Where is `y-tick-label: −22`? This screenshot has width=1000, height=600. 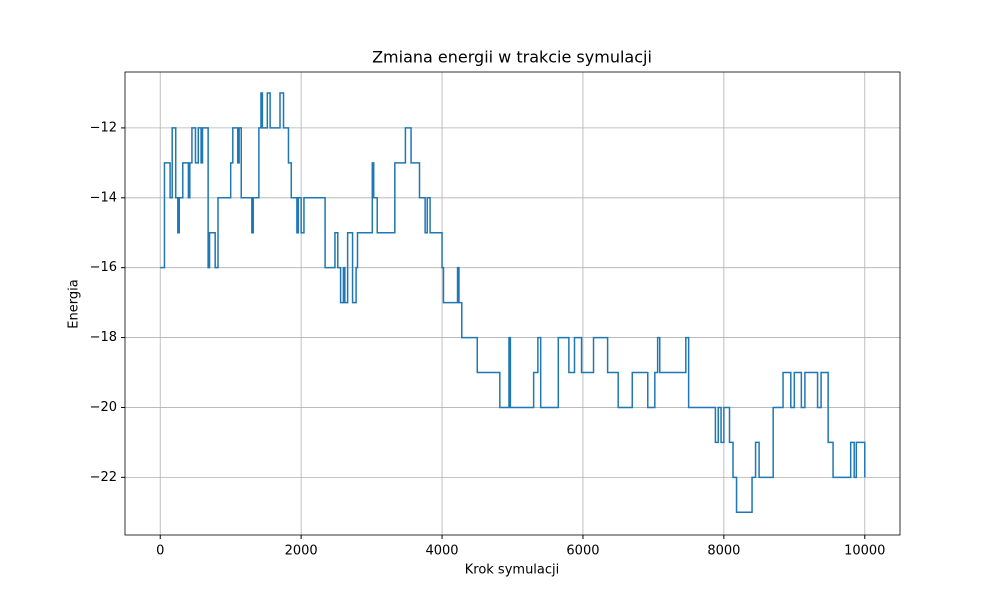 y-tick-label: −22 is located at coordinates (103, 477).